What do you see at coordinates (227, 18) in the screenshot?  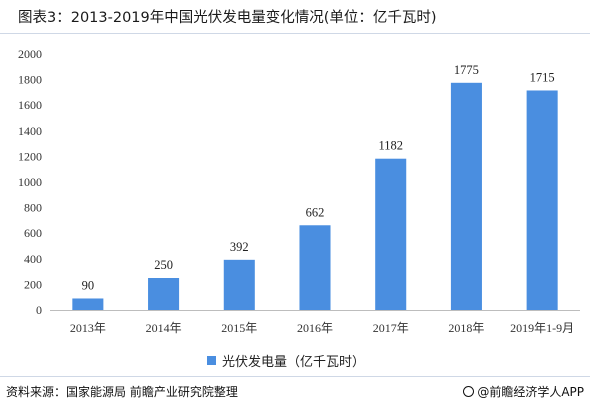 I see `chart-title: 图表3：2013-2019年中国光伏发电量变化情况(单位：亿千瓦时)` at bounding box center [227, 18].